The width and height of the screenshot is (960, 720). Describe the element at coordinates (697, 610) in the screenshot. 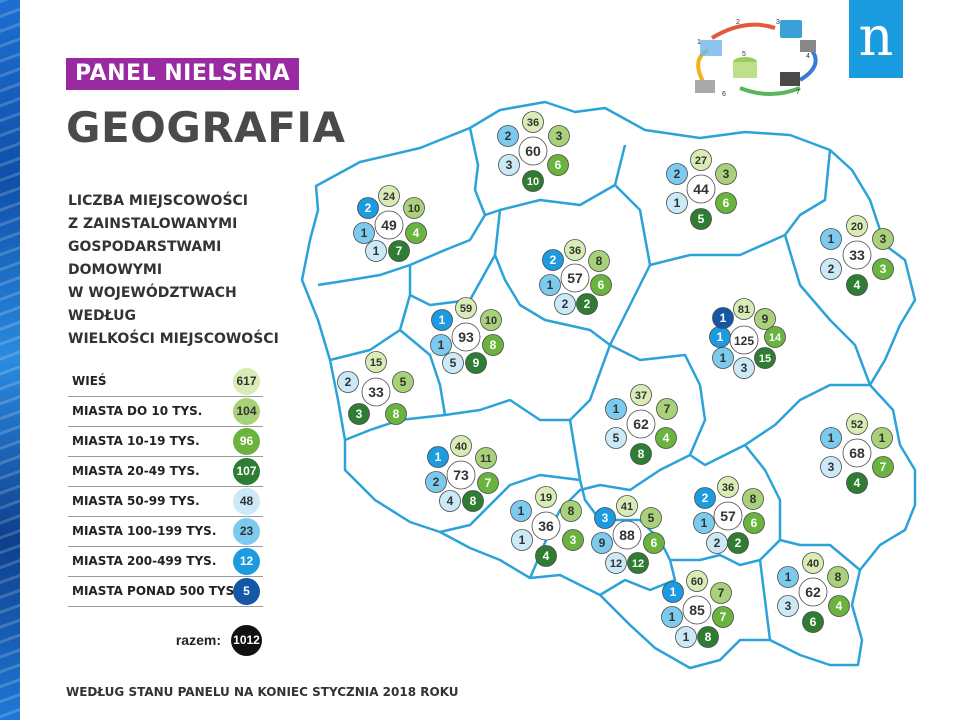

I see `region-total-value: 85` at that location.